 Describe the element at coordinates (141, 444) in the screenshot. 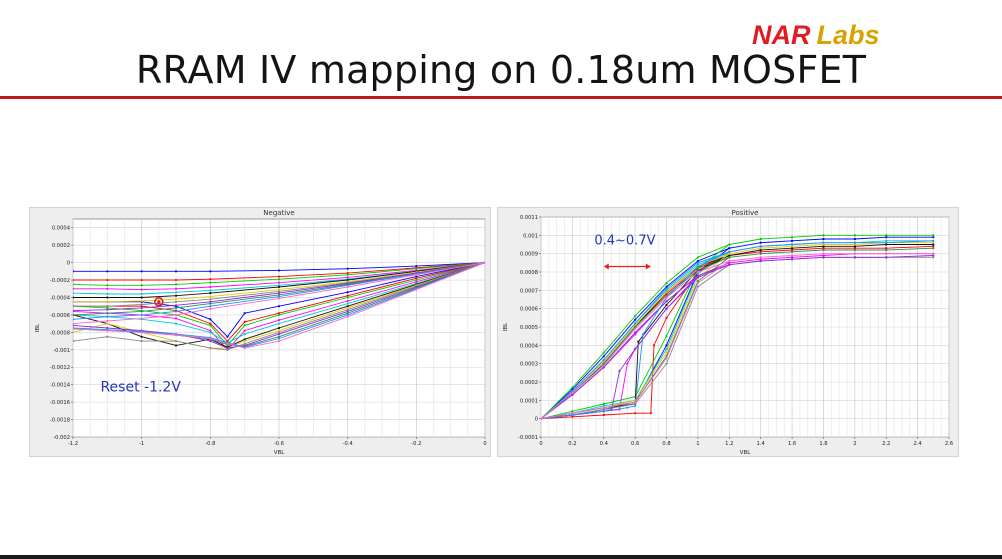

I see `x-tick-label: -1` at that location.